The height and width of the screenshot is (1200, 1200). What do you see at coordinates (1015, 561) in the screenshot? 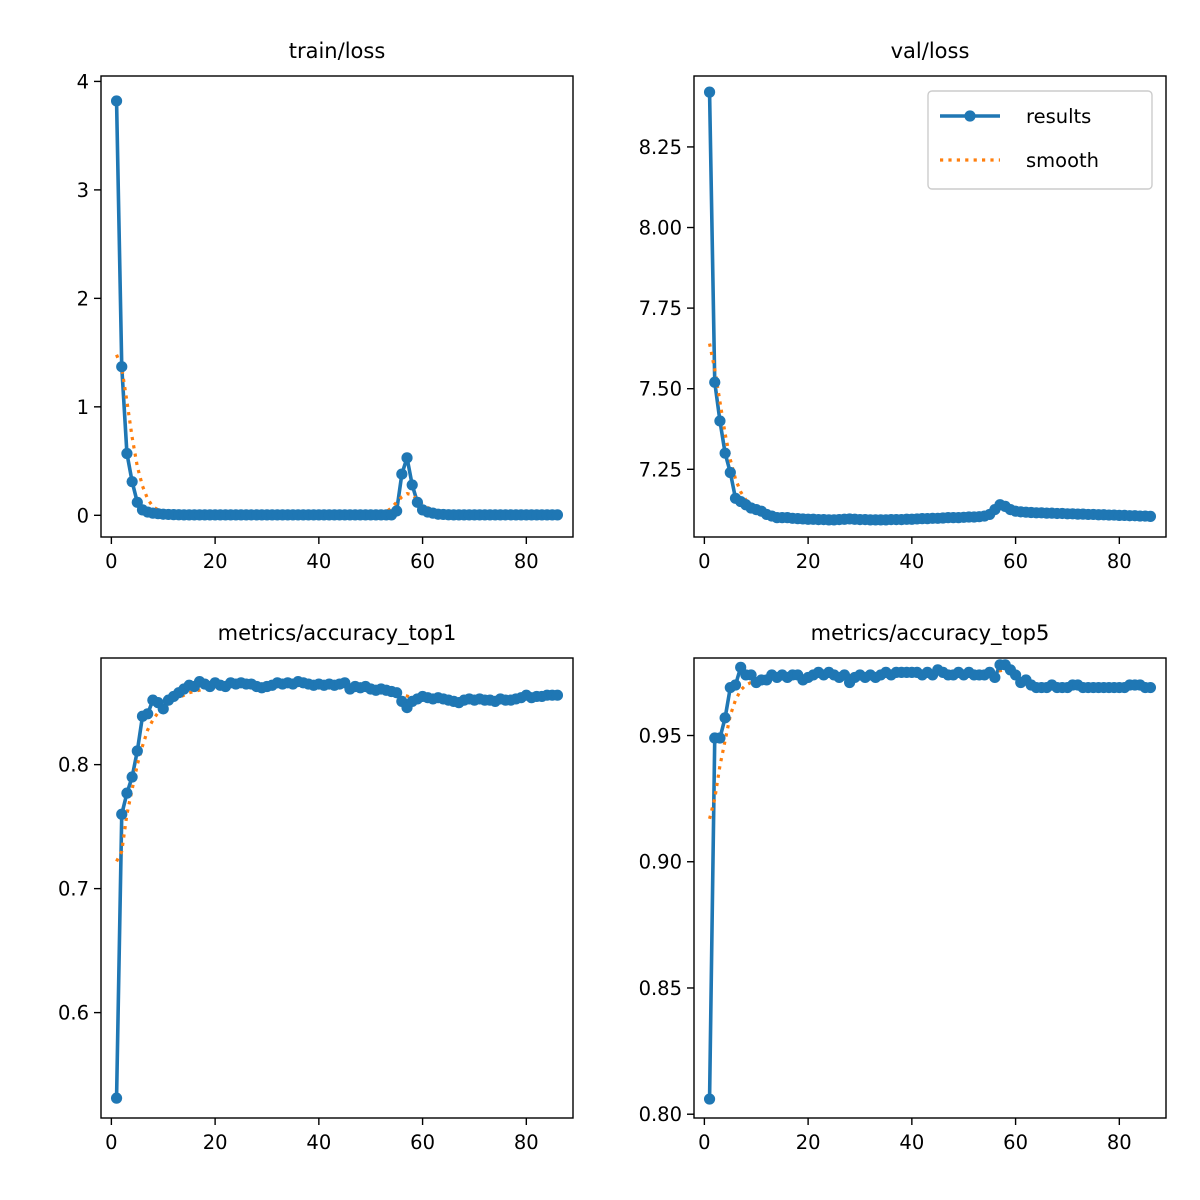
I see `val-loss-x-tick-label: 60` at bounding box center [1015, 561].